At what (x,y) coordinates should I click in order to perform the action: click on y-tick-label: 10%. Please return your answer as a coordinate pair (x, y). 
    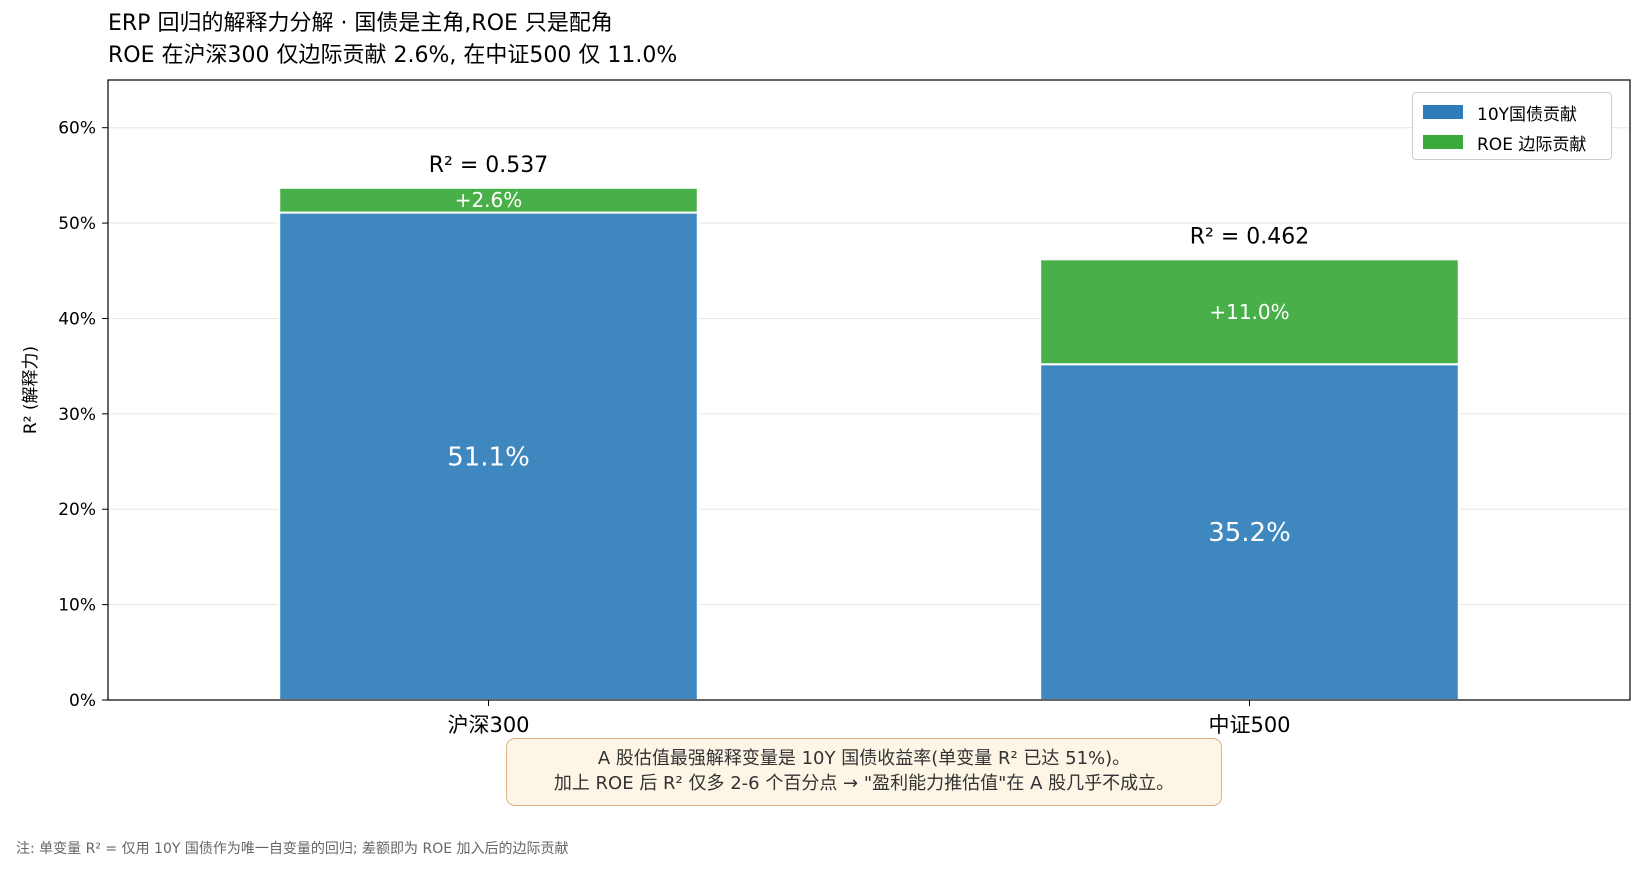
    Looking at the image, I should click on (77, 606).